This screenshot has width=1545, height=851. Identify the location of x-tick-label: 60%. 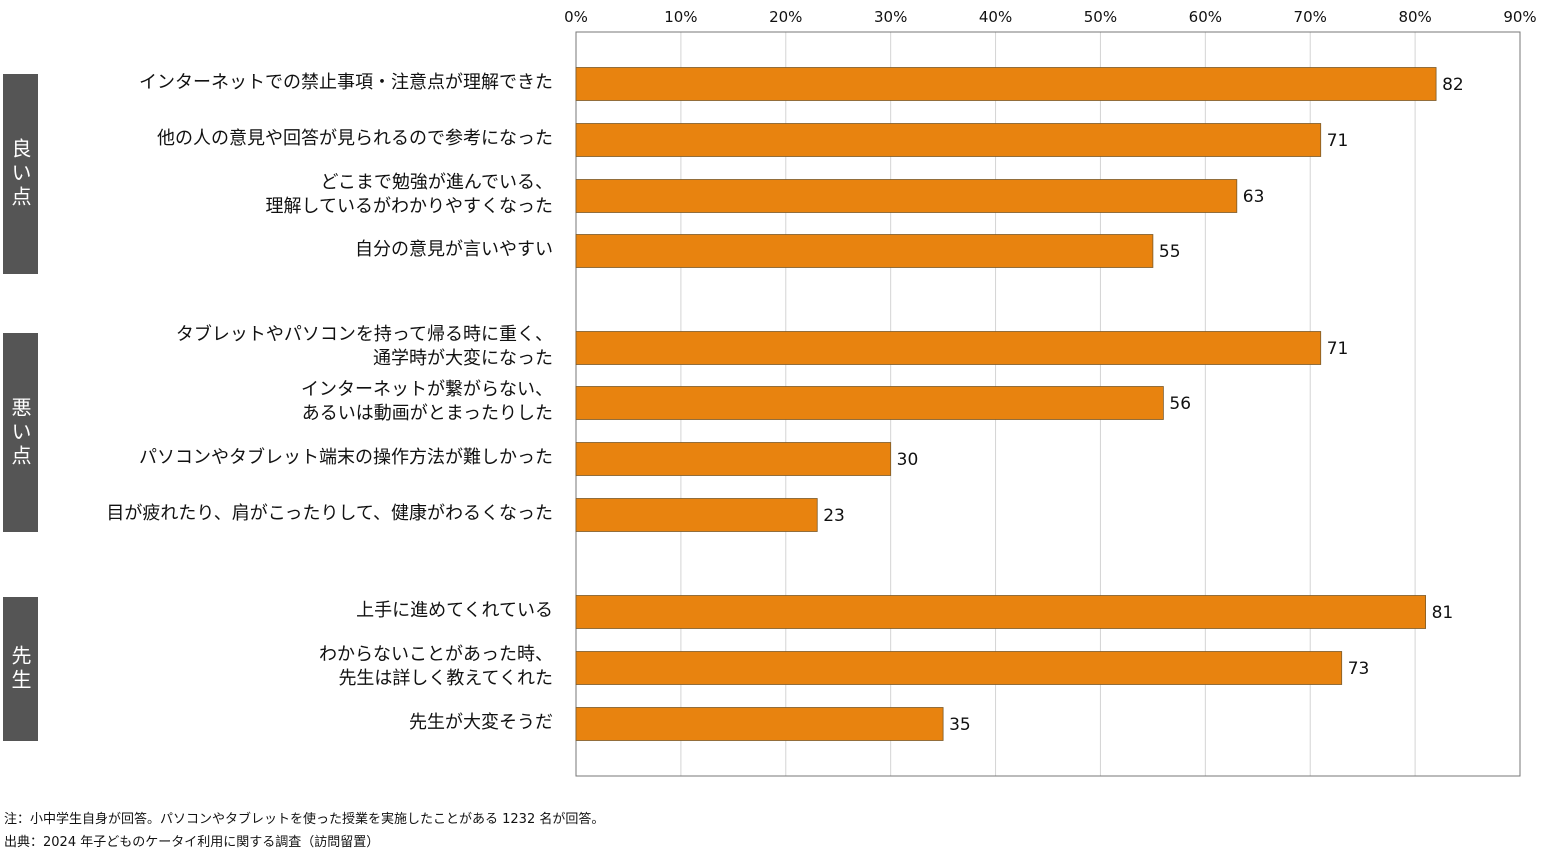
(1205, 17).